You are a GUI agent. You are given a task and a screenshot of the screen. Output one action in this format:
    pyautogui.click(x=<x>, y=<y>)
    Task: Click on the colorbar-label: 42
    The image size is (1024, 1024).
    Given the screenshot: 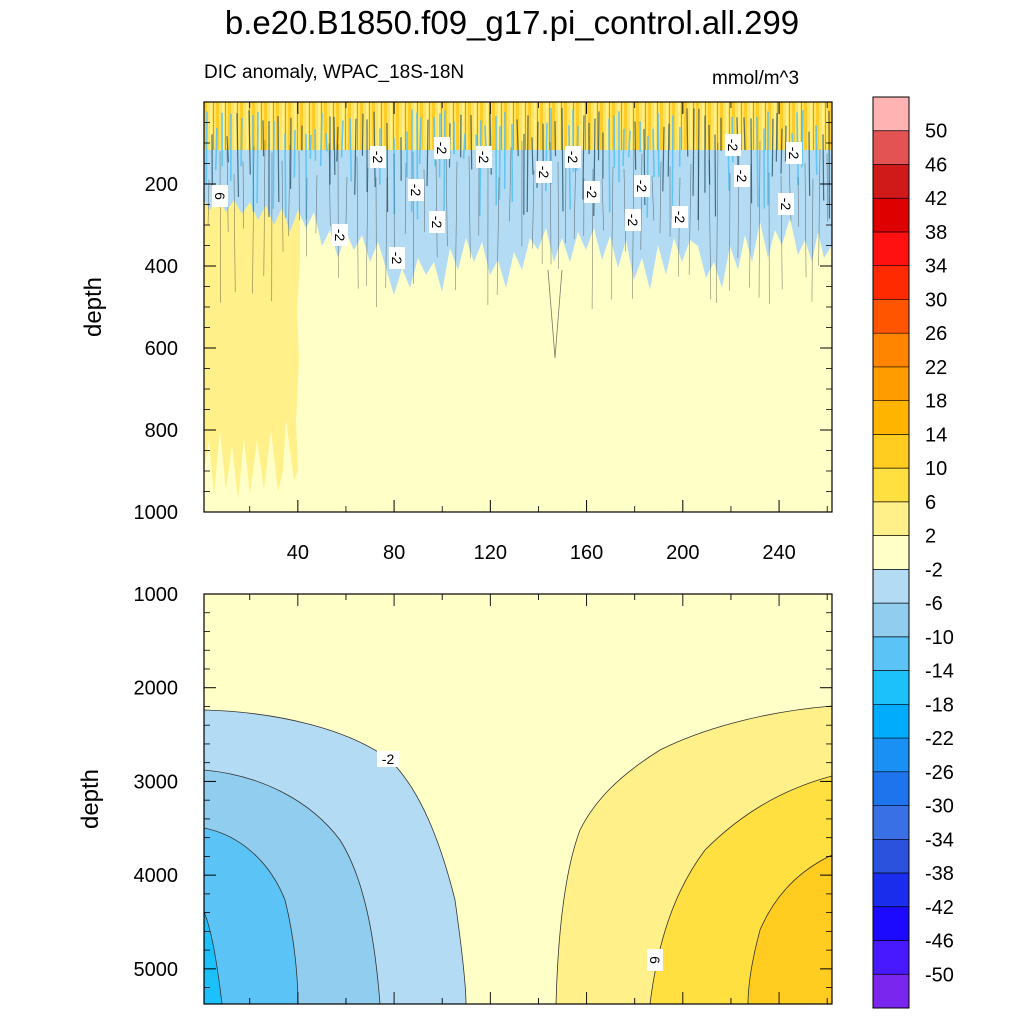 What is the action you would take?
    pyautogui.click(x=936, y=199)
    